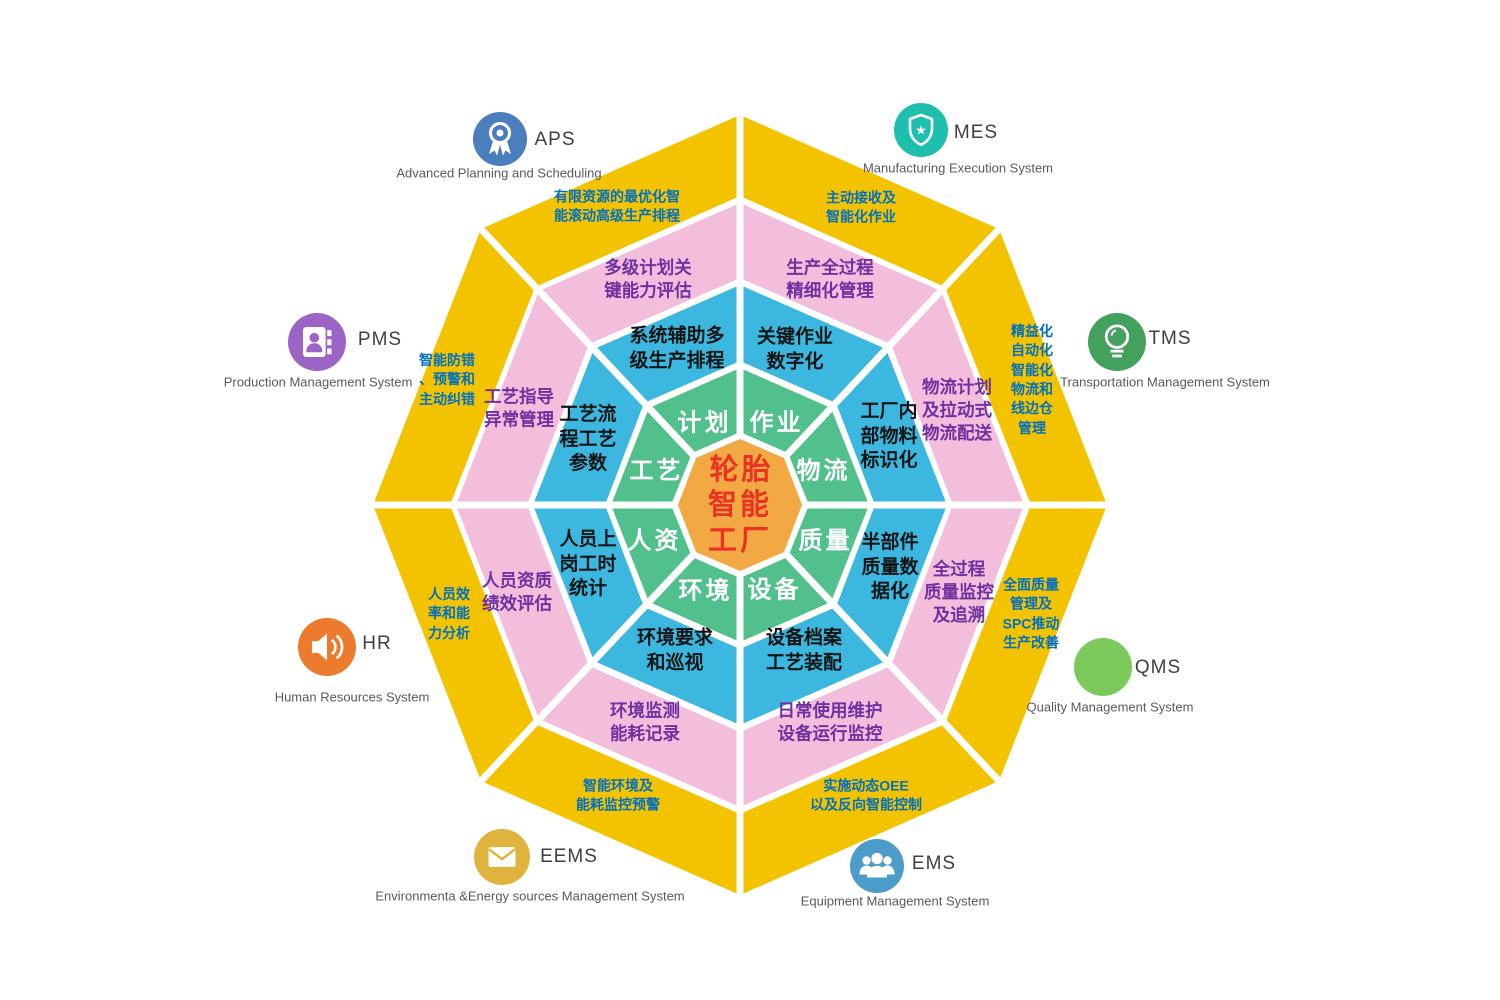 The height and width of the screenshot is (1000, 1500). What do you see at coordinates (569, 856) in the screenshot?
I see `system-acronym-eems: EEMS` at bounding box center [569, 856].